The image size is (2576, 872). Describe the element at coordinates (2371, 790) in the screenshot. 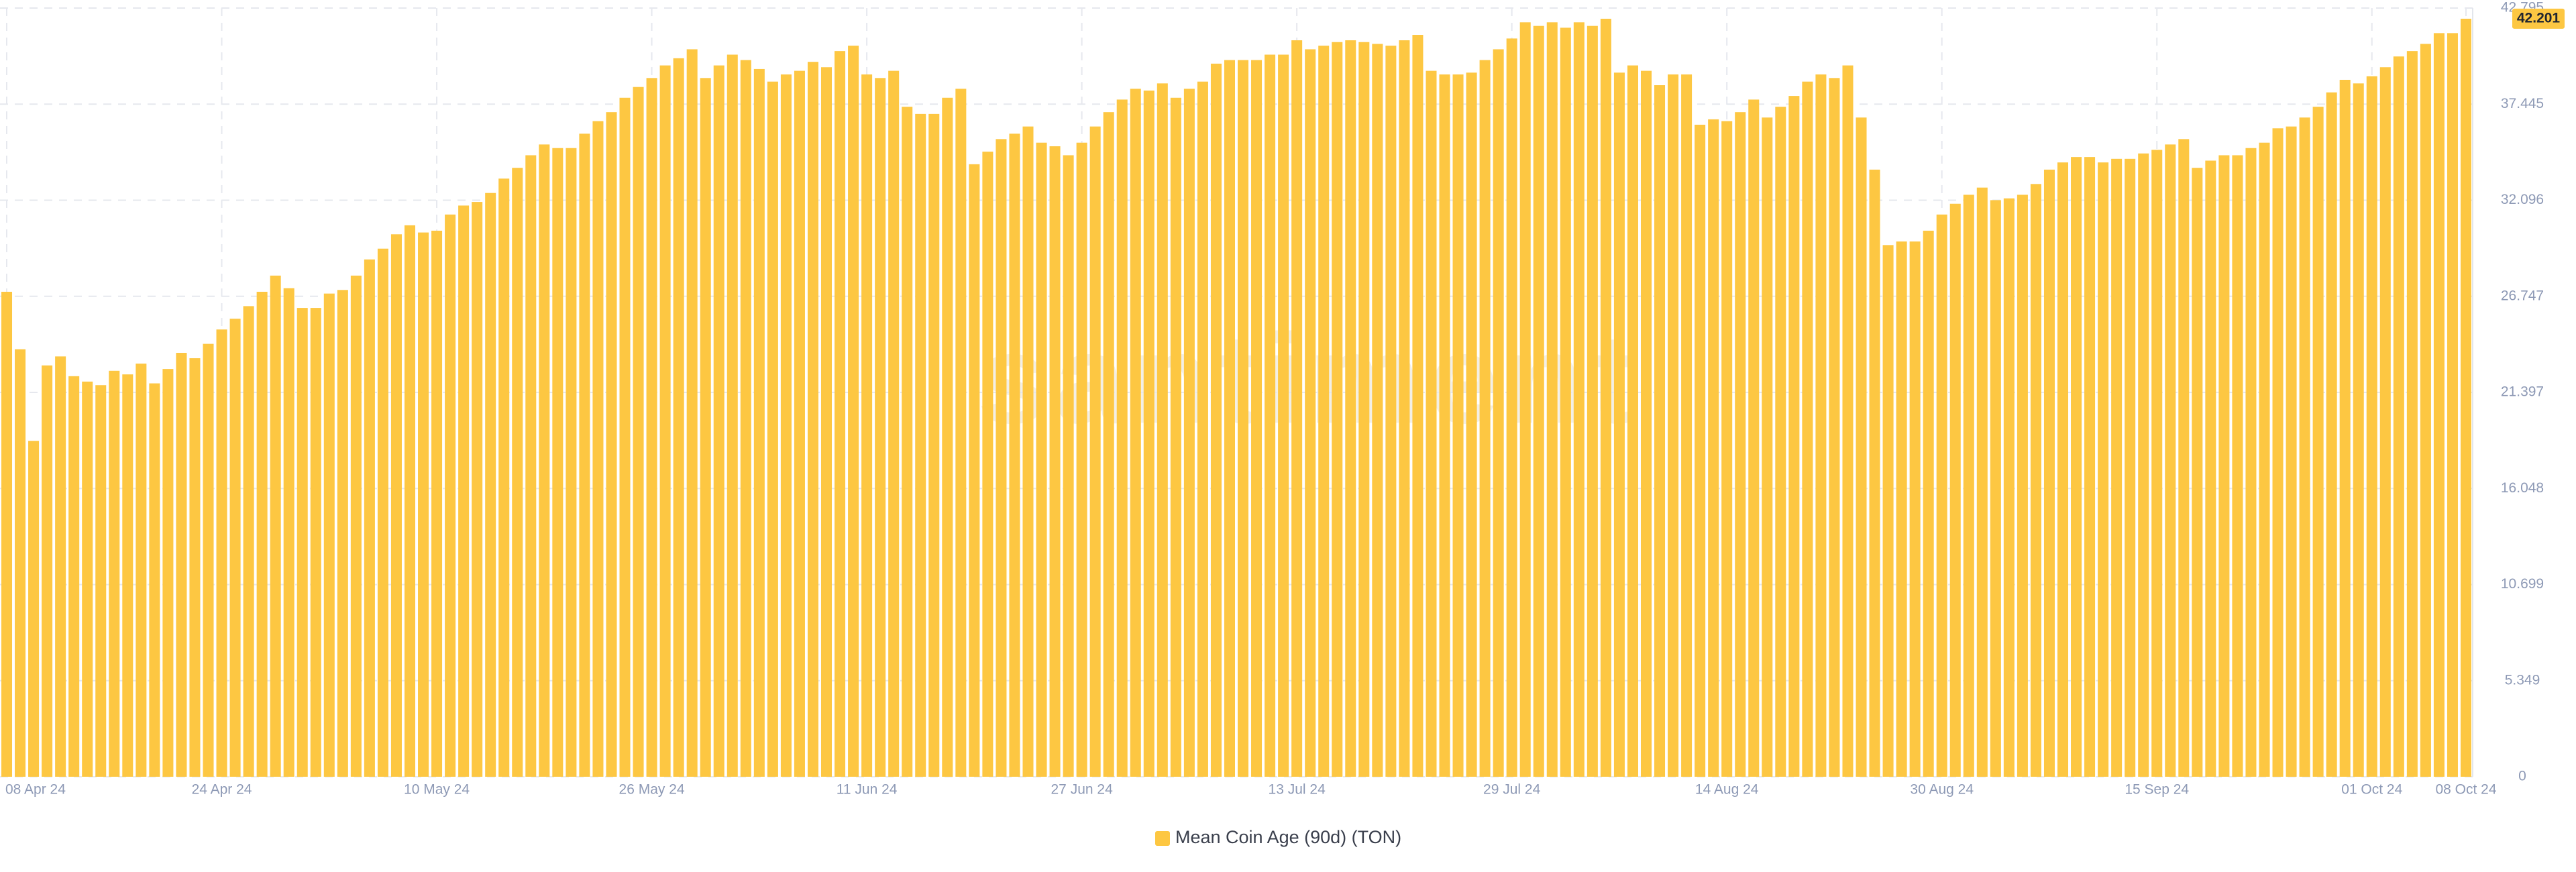

I see `x-tick-label: 01 Oct 24` at that location.